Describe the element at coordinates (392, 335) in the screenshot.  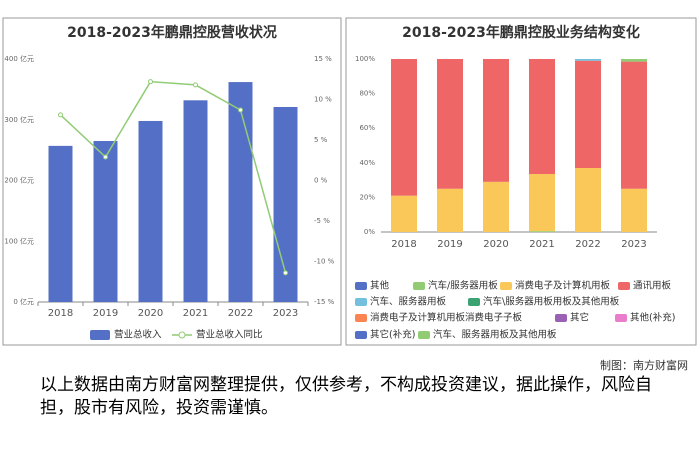
I see `legend-label: 其它(补充)` at that location.